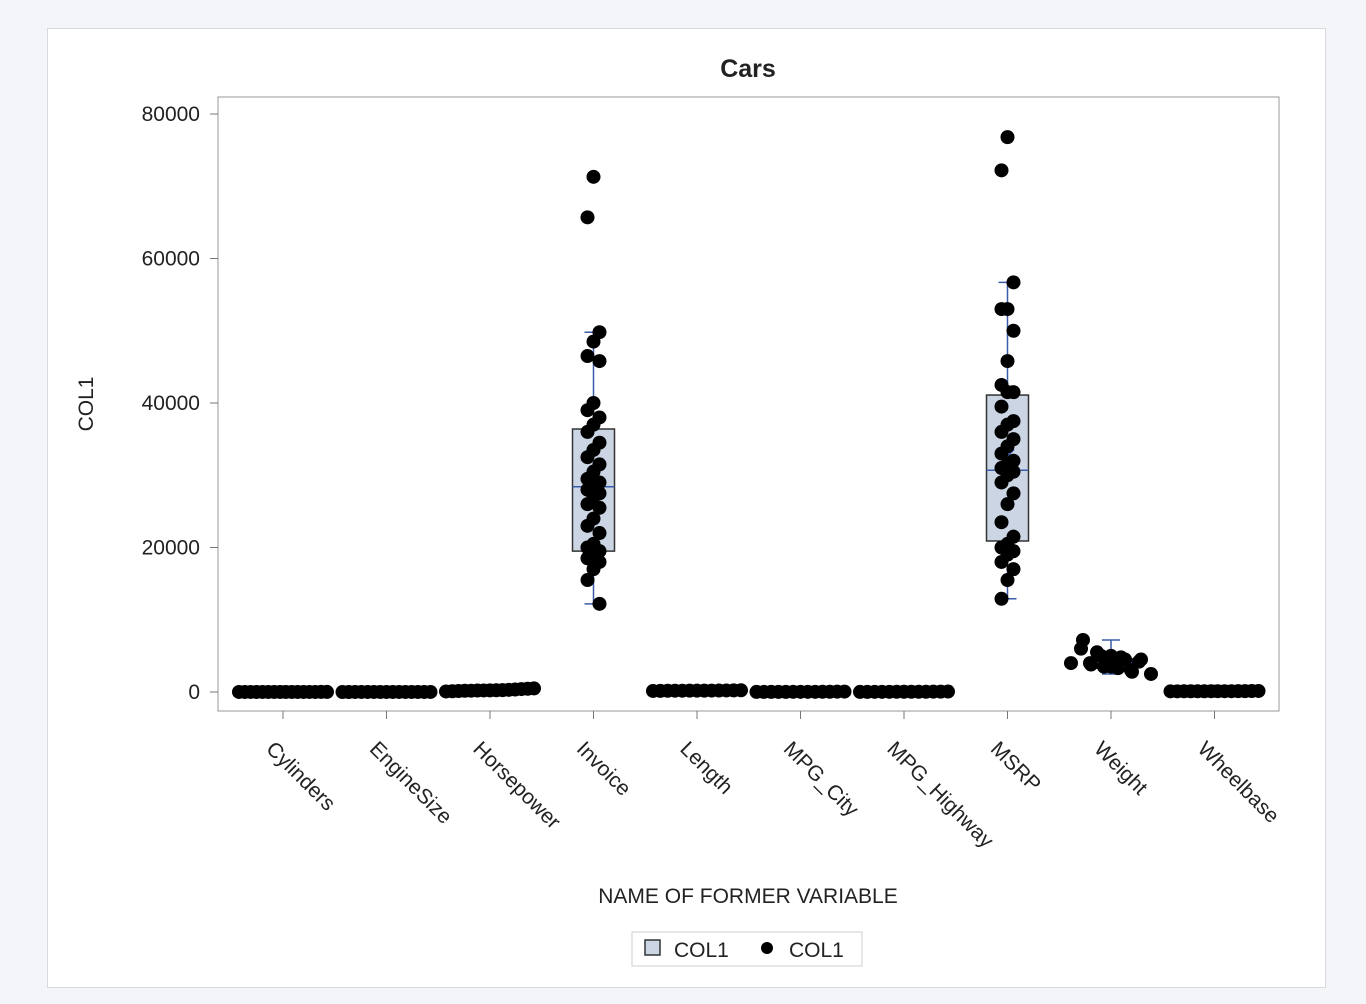  What do you see at coordinates (593, 390) in the screenshot?
I see `points-Invoice` at bounding box center [593, 390].